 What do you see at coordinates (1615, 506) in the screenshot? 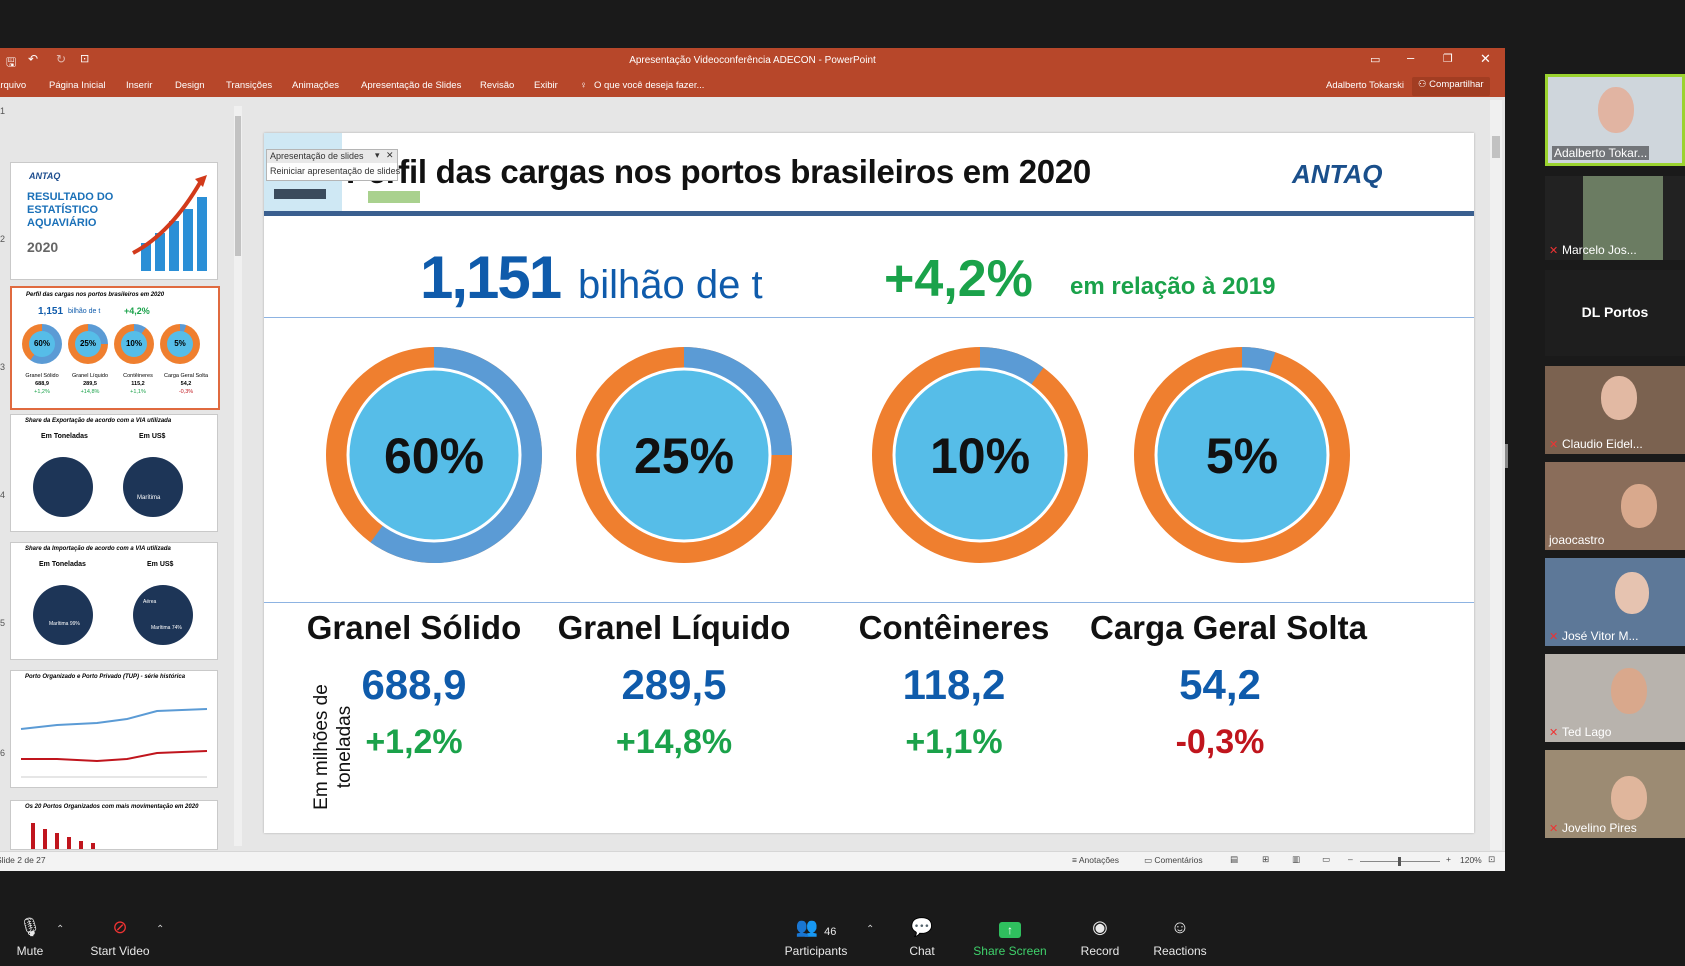
I see `participant-tile: joaocastro` at bounding box center [1615, 506].